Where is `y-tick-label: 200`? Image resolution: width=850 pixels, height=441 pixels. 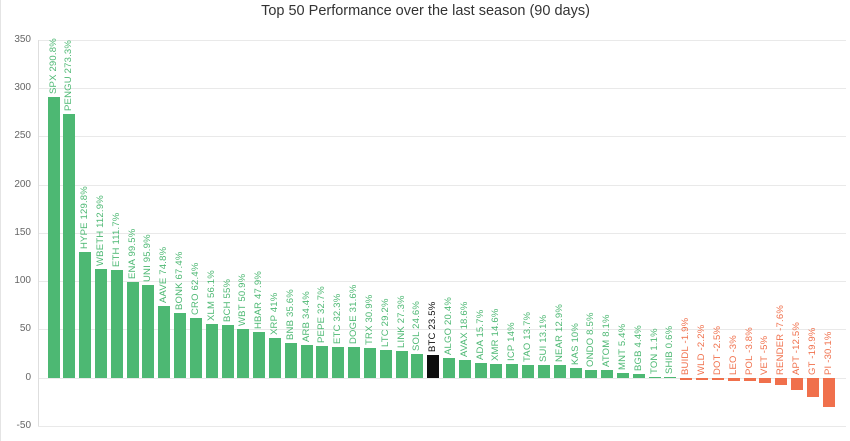
y-tick-label: 200 is located at coordinates (22, 184).